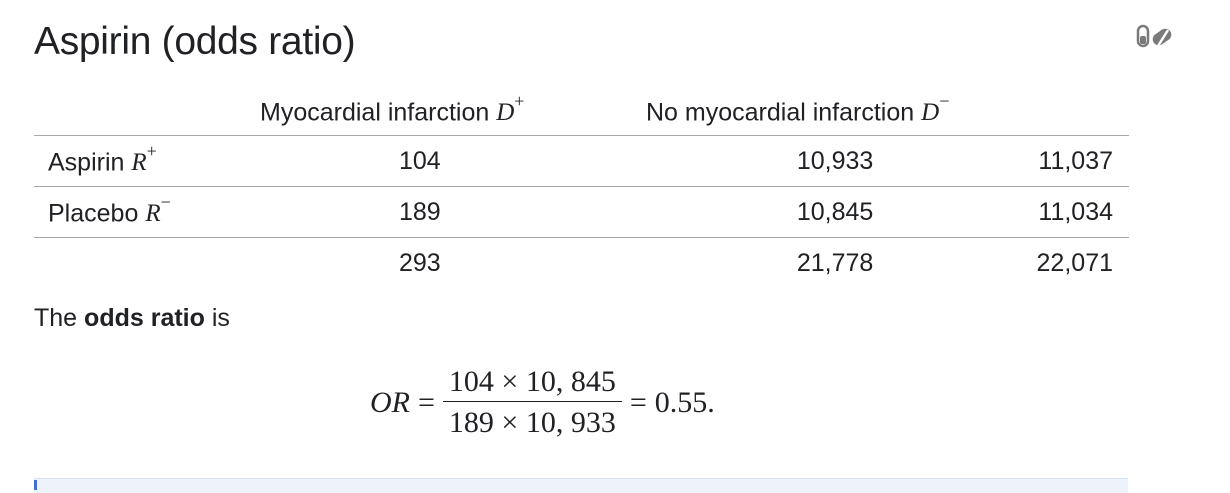  Describe the element at coordinates (1075, 211) in the screenshot. I see `cell-total: 11,034` at that location.